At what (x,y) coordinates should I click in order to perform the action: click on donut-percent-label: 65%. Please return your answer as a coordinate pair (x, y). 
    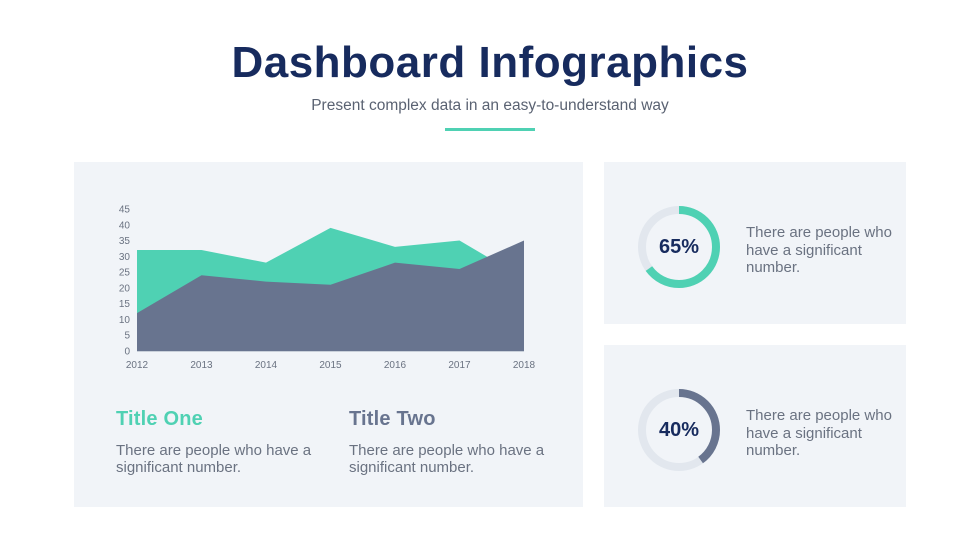
    Looking at the image, I should click on (679, 246).